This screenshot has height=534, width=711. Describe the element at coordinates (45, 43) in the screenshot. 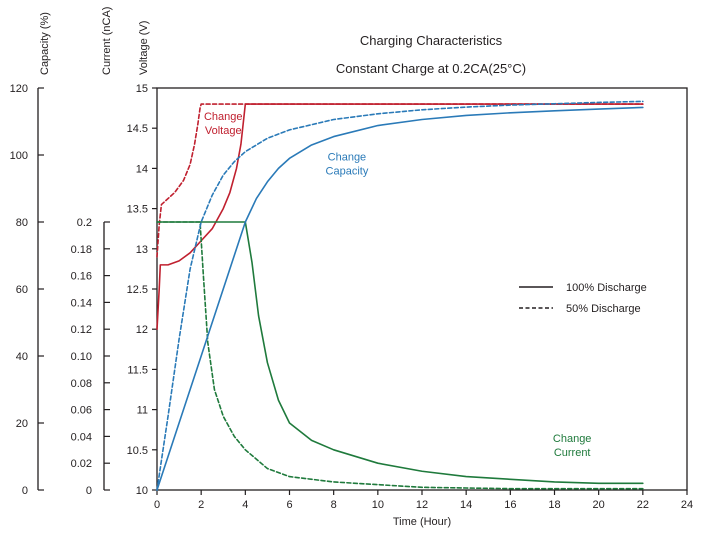

I see `capacity-axis-title: Capacity (%)` at that location.